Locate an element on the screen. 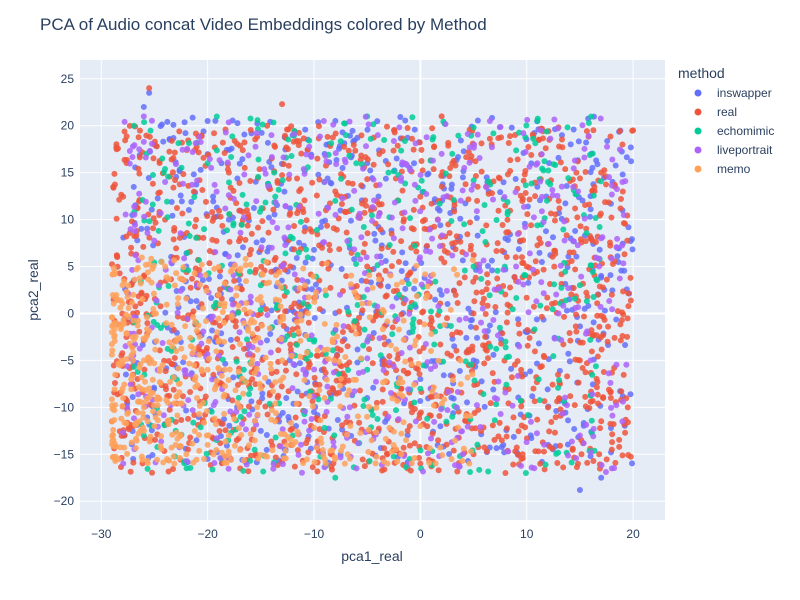  y-tick-label: −15 is located at coordinates (64, 454).